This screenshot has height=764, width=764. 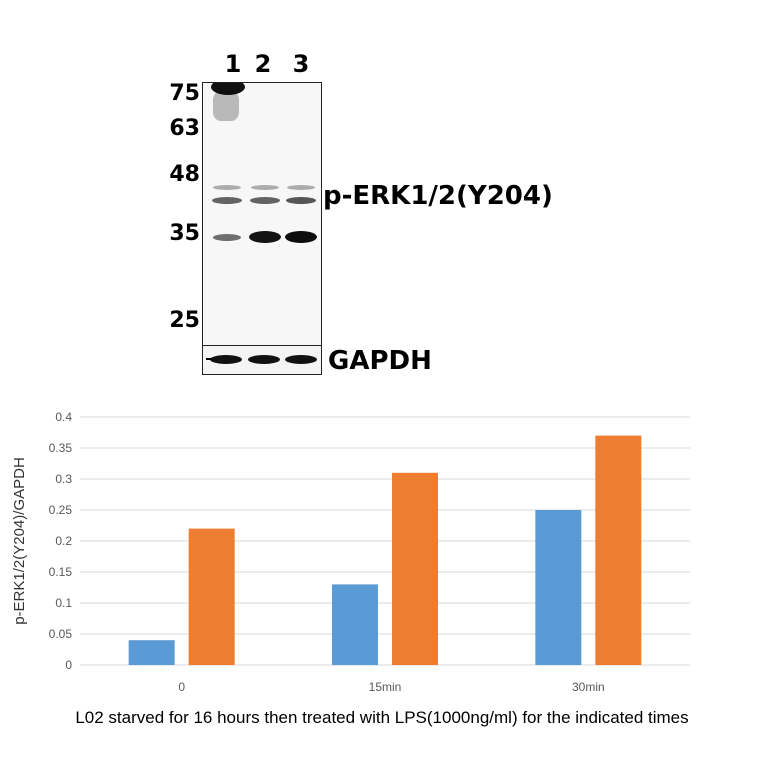 I want to click on marker-25: 25, so click(x=184, y=320).